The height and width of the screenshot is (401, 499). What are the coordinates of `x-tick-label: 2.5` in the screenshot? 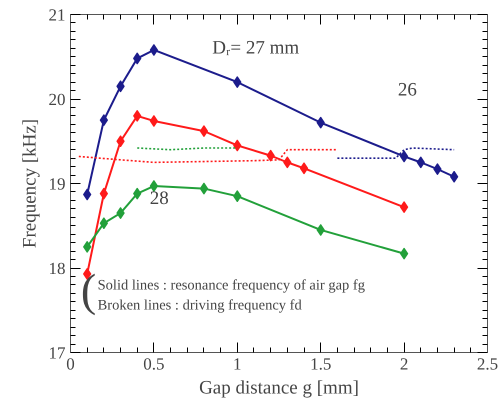 It's located at (487, 364).